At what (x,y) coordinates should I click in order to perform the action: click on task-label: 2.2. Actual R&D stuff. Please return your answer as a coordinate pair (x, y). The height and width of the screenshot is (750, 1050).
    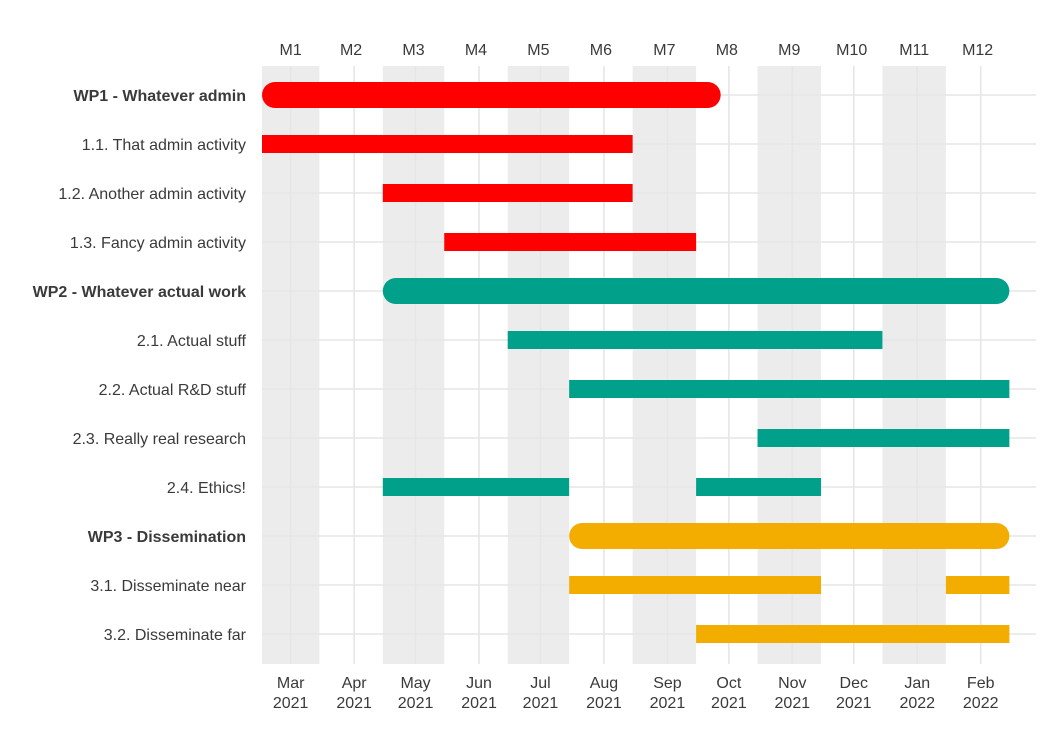
    Looking at the image, I should click on (173, 390).